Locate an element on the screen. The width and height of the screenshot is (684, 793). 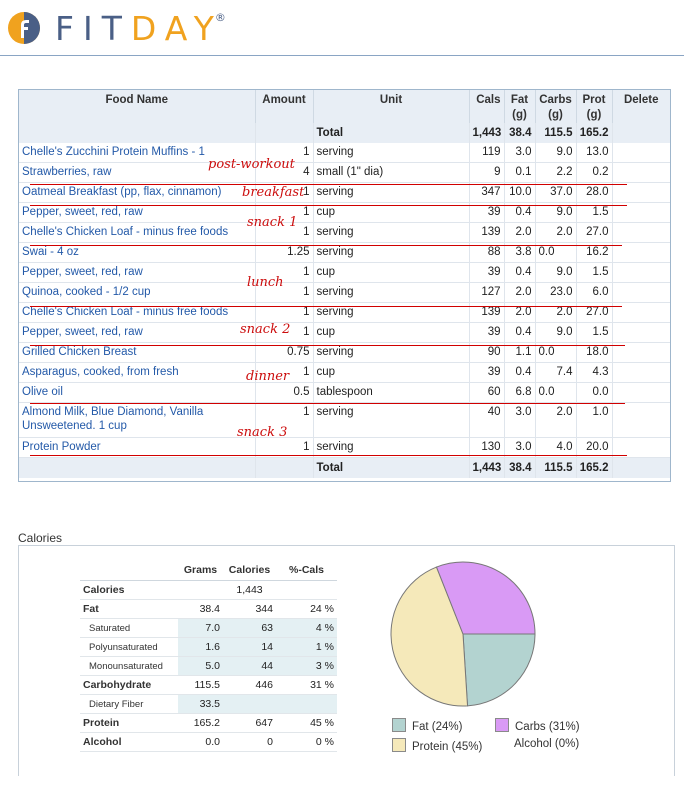
col-carbs: Carbs (g) is located at coordinates (556, 106).